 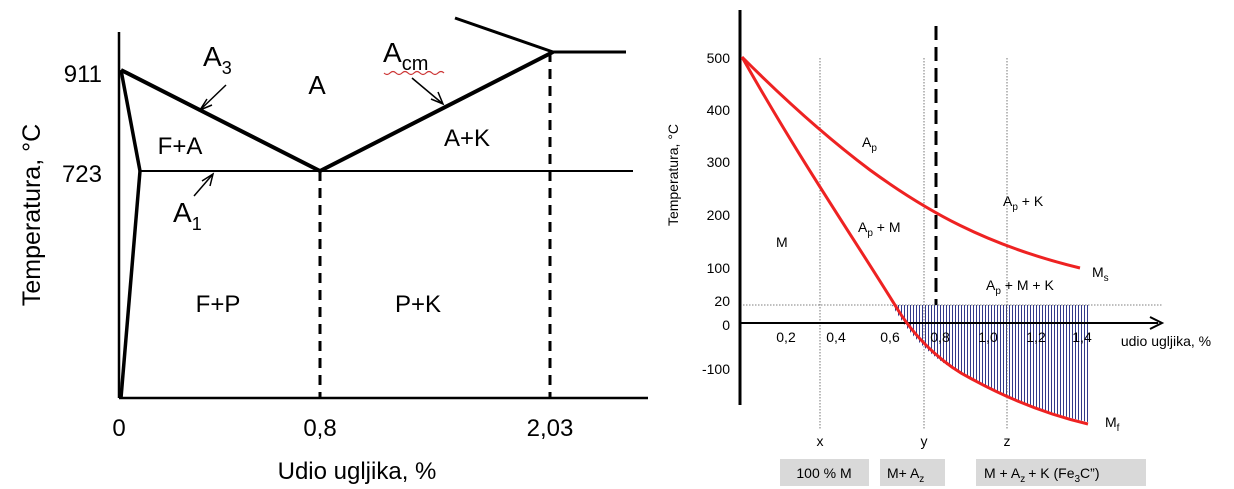 What do you see at coordinates (1036, 337) in the screenshot?
I see `tick-1-2: 1,2` at bounding box center [1036, 337].